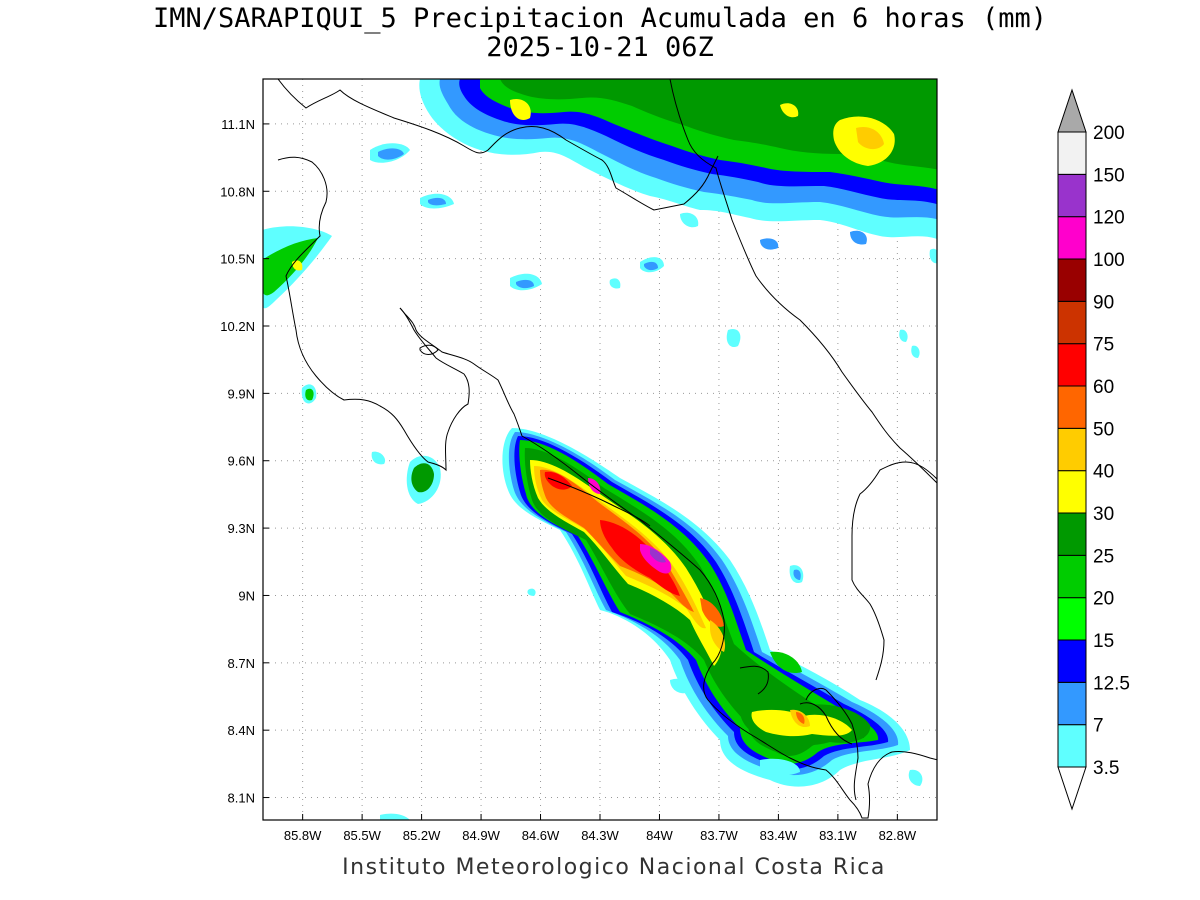 The width and height of the screenshot is (1200, 900). Describe the element at coordinates (373, 314) in the screenshot. I see `nicoya-coast` at that location.